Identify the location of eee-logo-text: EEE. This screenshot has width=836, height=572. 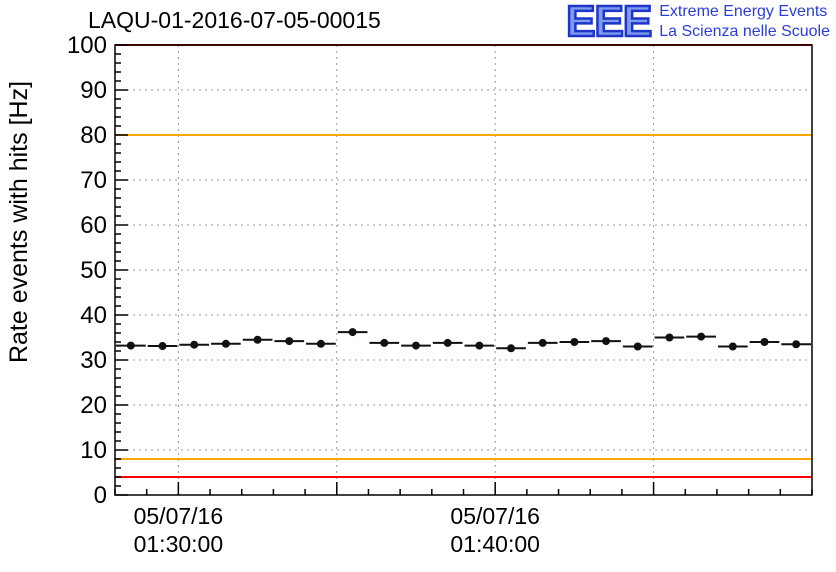
(609, 23).